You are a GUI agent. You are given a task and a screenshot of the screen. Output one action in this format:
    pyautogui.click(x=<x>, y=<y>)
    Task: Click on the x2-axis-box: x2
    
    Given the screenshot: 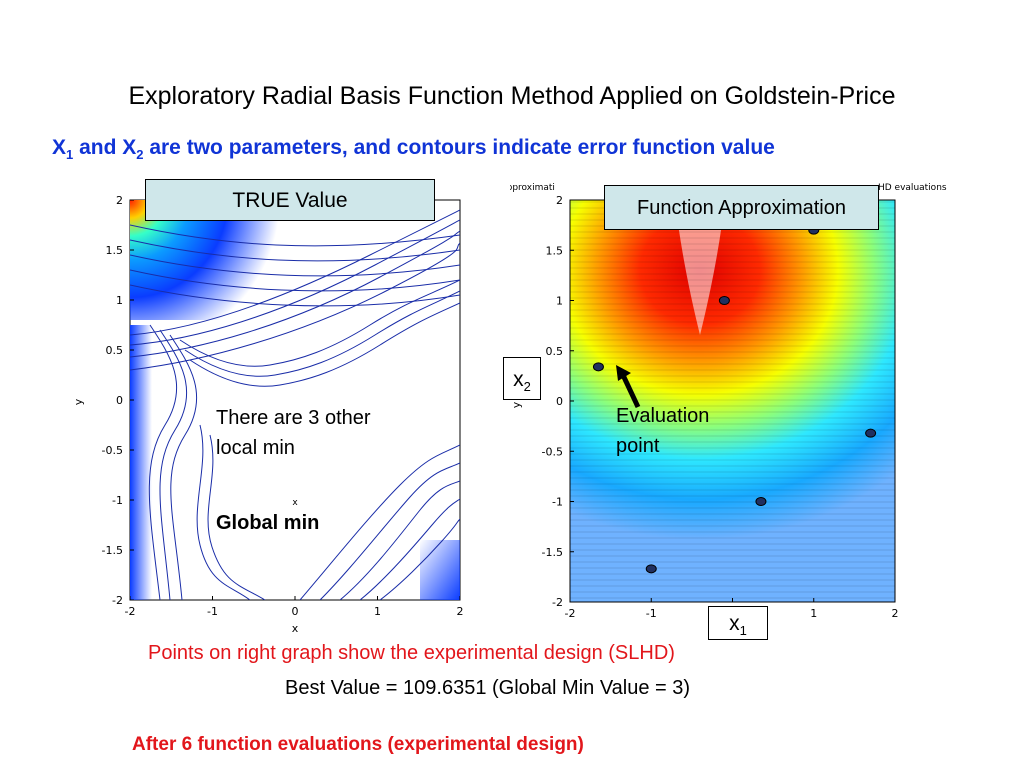 What is the action you would take?
    pyautogui.click(x=522, y=378)
    